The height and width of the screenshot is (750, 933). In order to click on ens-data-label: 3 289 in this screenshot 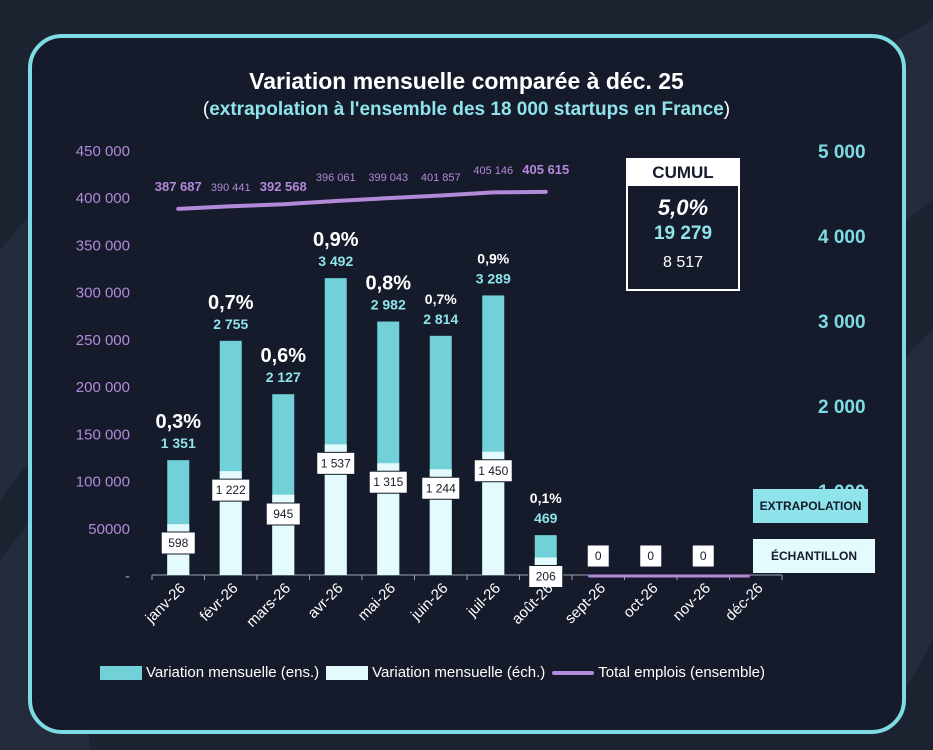, I will do `click(493, 278)`.